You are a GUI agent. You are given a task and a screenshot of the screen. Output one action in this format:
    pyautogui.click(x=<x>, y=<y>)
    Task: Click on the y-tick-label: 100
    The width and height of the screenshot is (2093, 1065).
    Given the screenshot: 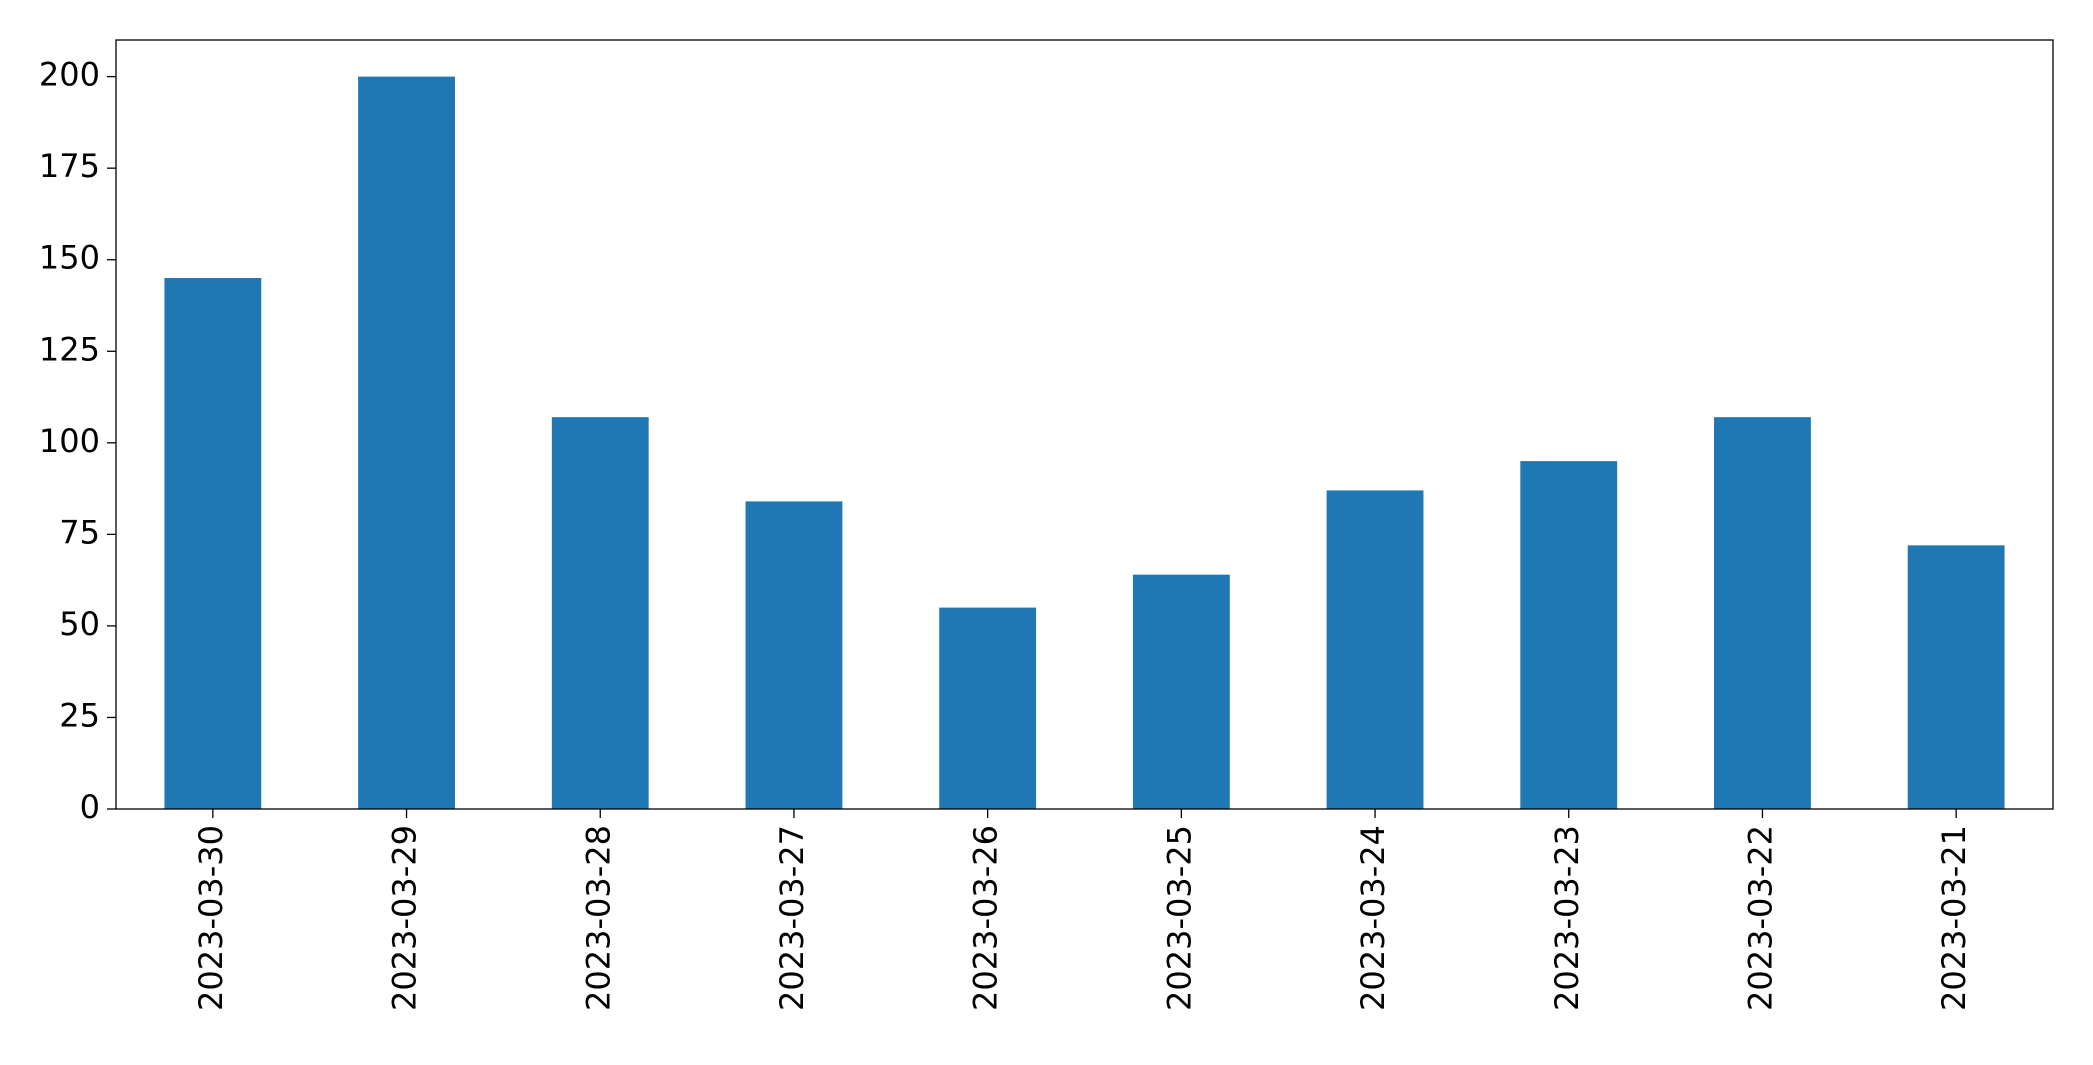 What is the action you would take?
    pyautogui.click(x=69, y=441)
    